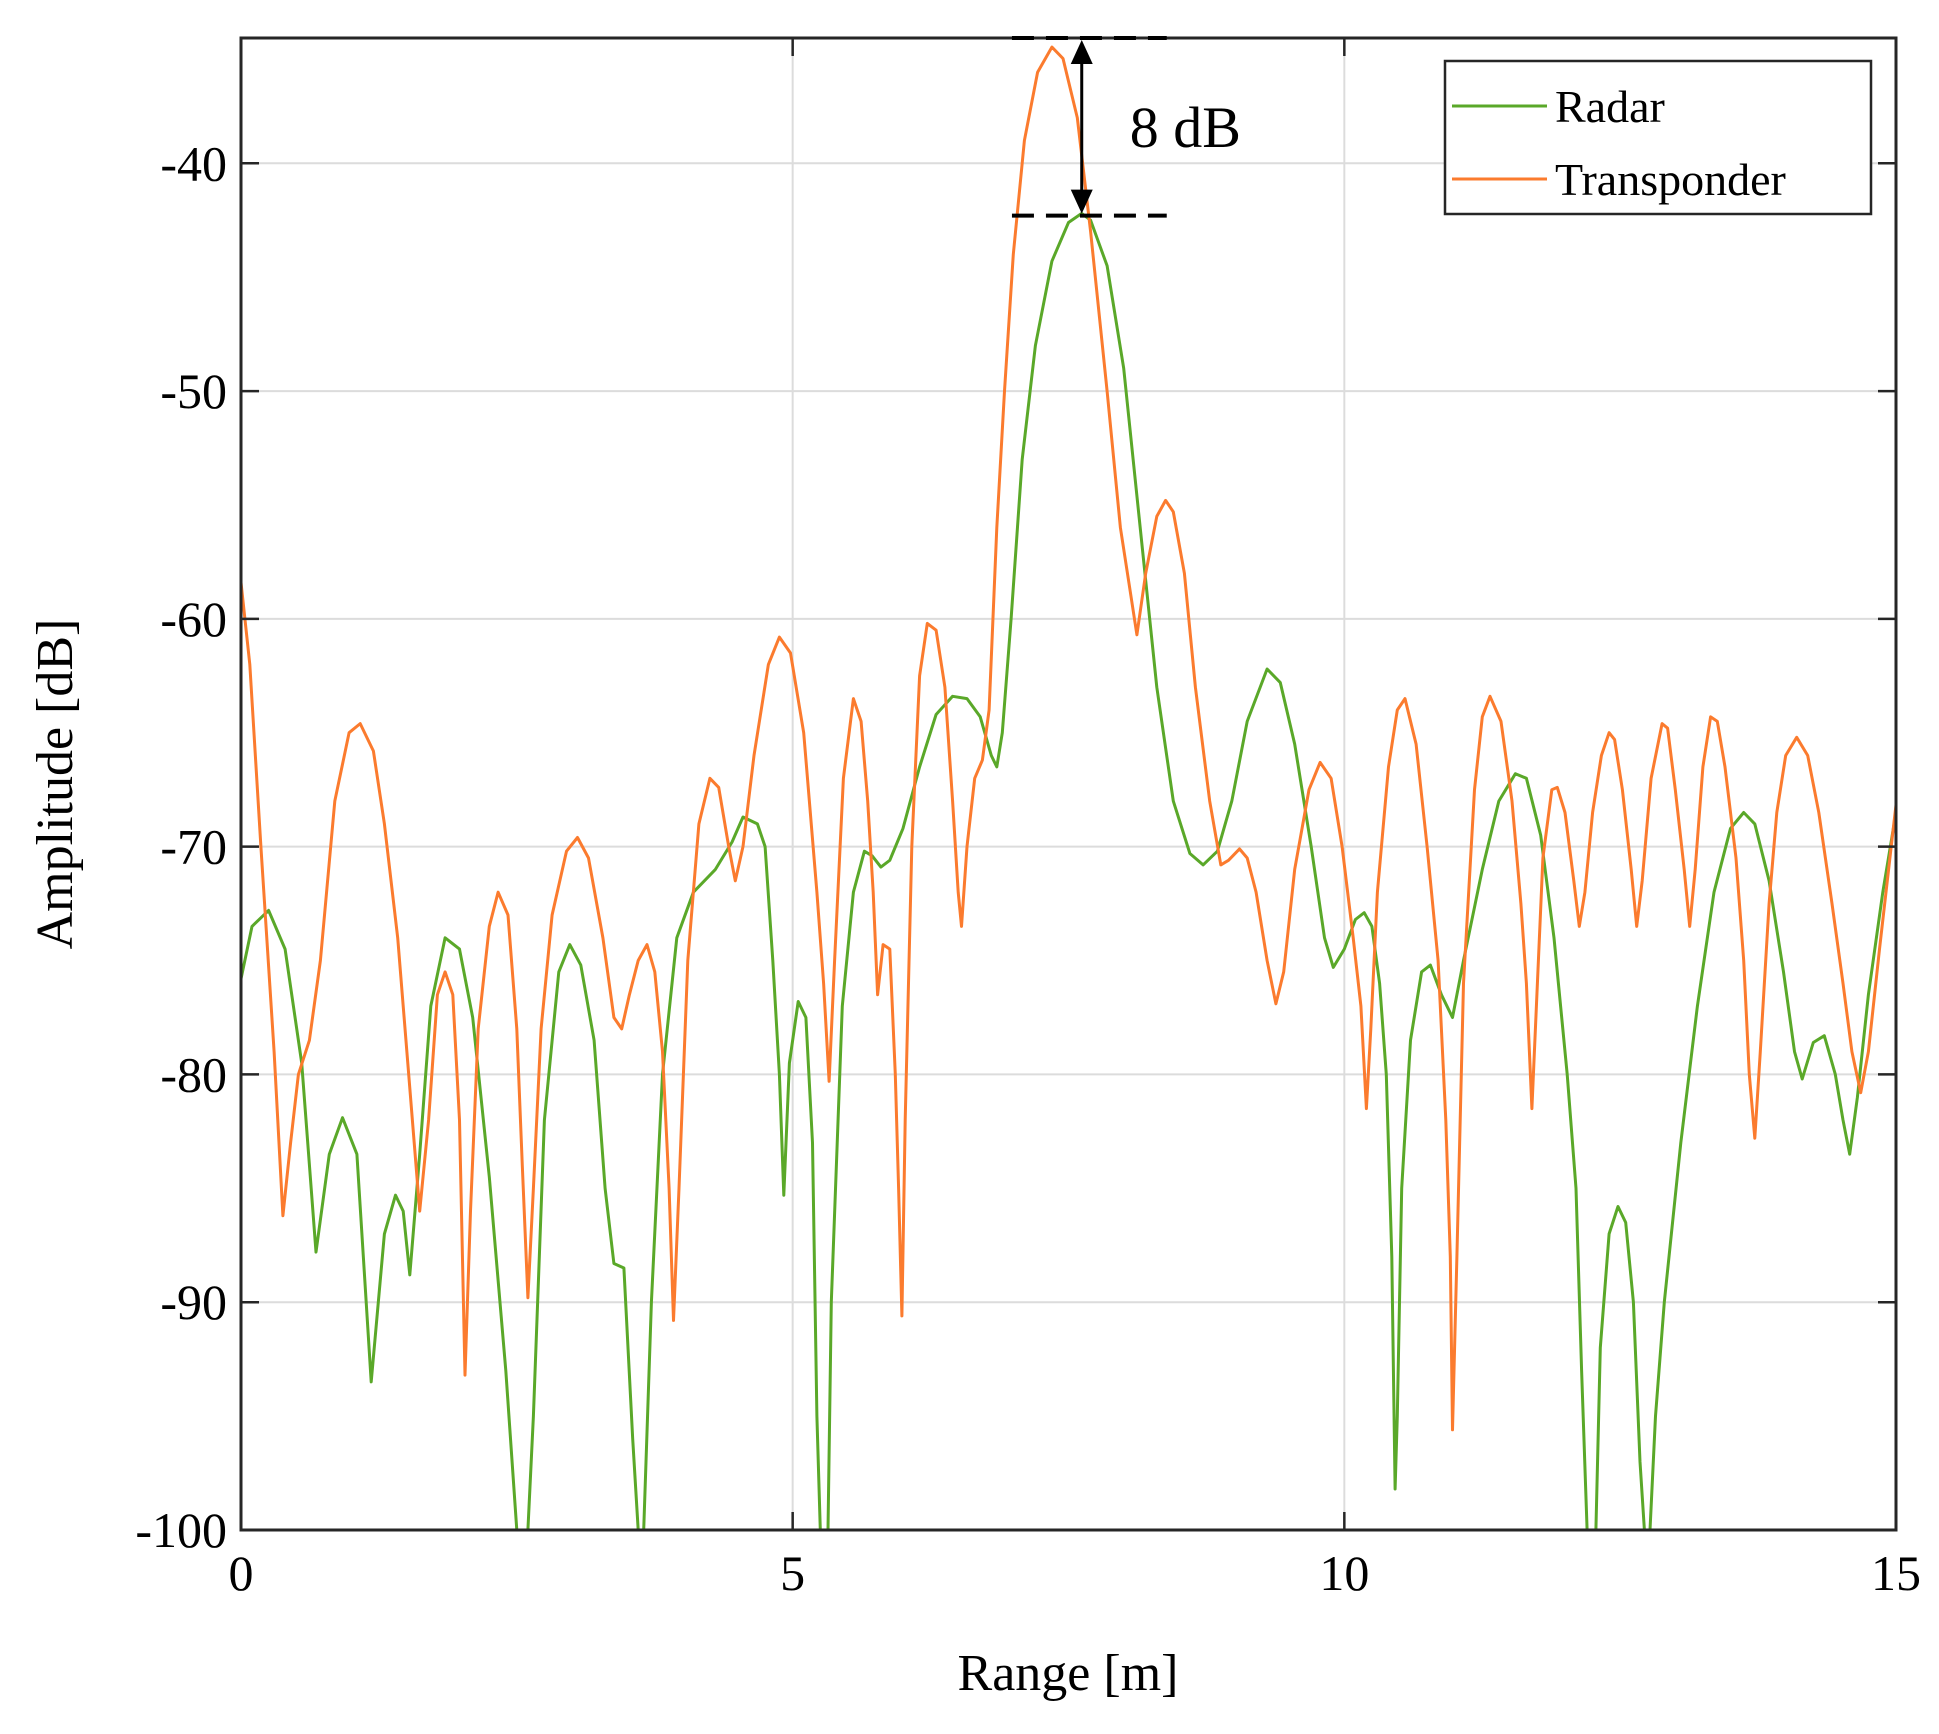 The width and height of the screenshot is (1939, 1734). What do you see at coordinates (55, 784) in the screenshot?
I see `y-axis-label: Amplitude [dB]` at bounding box center [55, 784].